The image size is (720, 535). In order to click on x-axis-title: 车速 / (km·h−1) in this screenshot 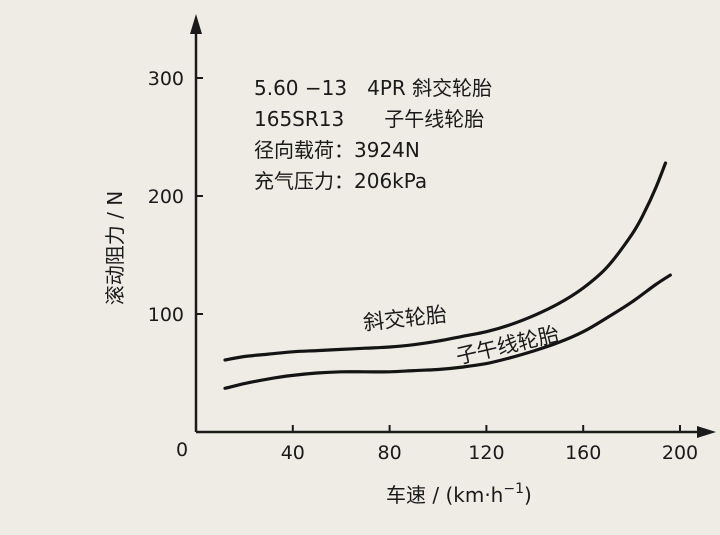, I will do `click(459, 494)`.